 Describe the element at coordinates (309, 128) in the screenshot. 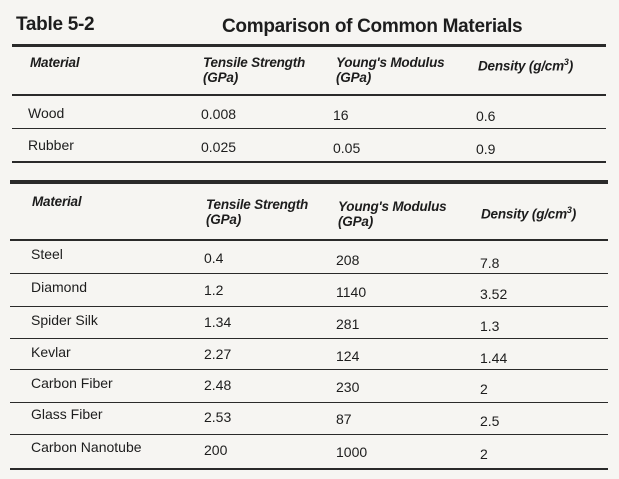

I see `table1-row-divider` at that location.